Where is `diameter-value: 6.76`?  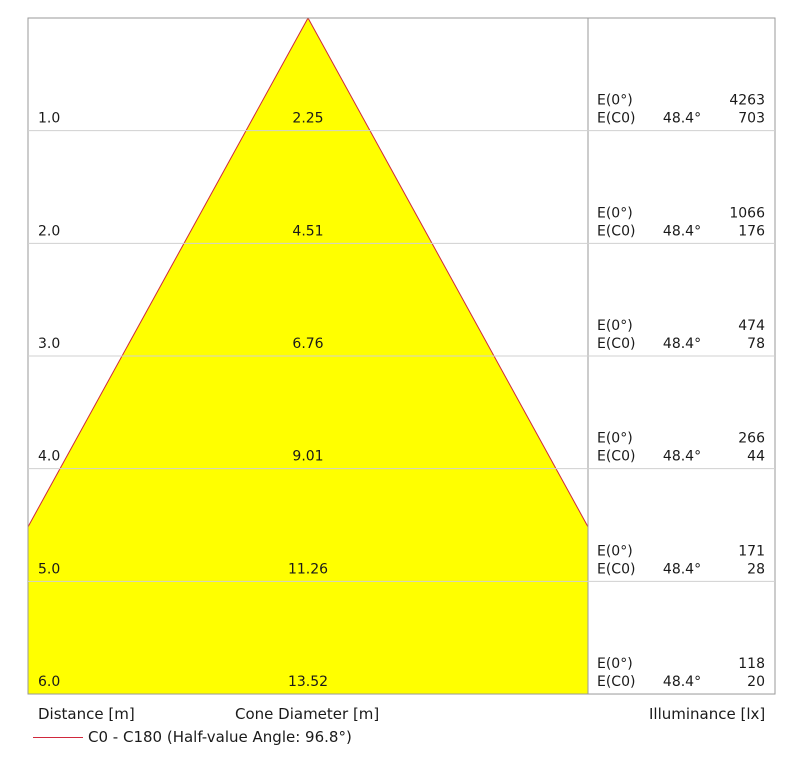
diameter-value: 6.76 is located at coordinates (307, 344).